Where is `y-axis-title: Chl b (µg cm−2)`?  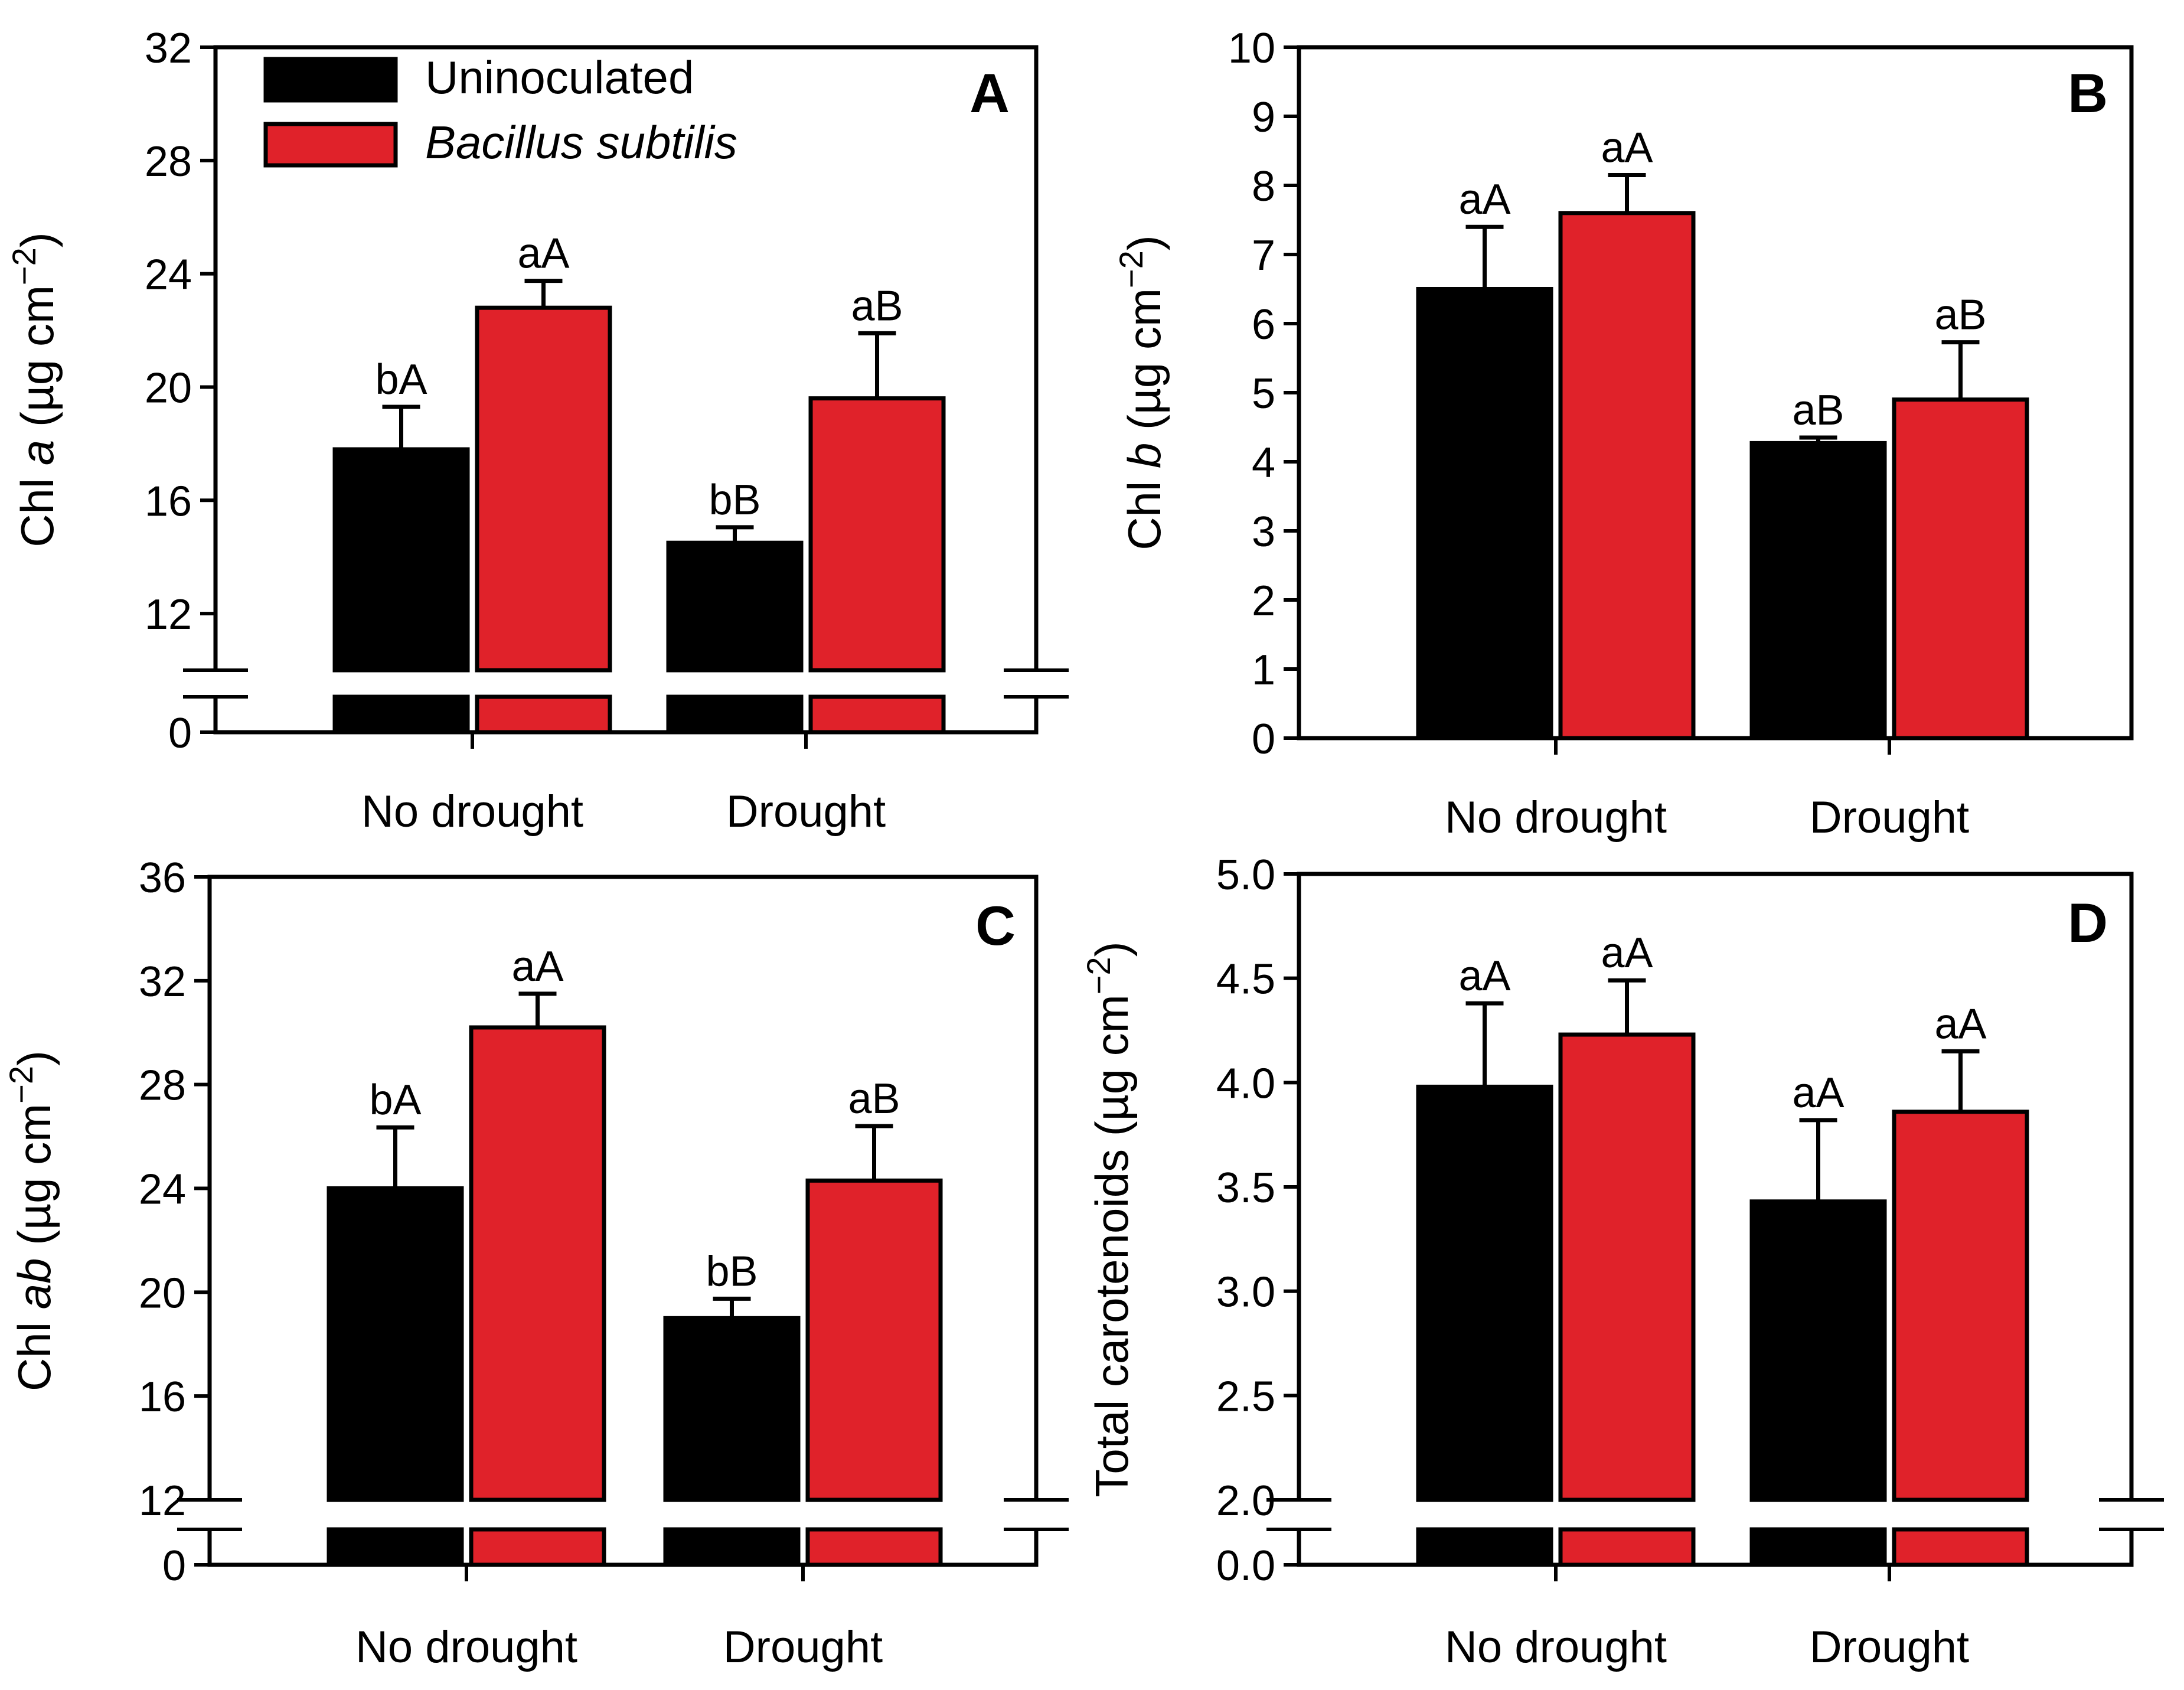 y-axis-title: Chl b (µg cm−2) is located at coordinates (1141, 392).